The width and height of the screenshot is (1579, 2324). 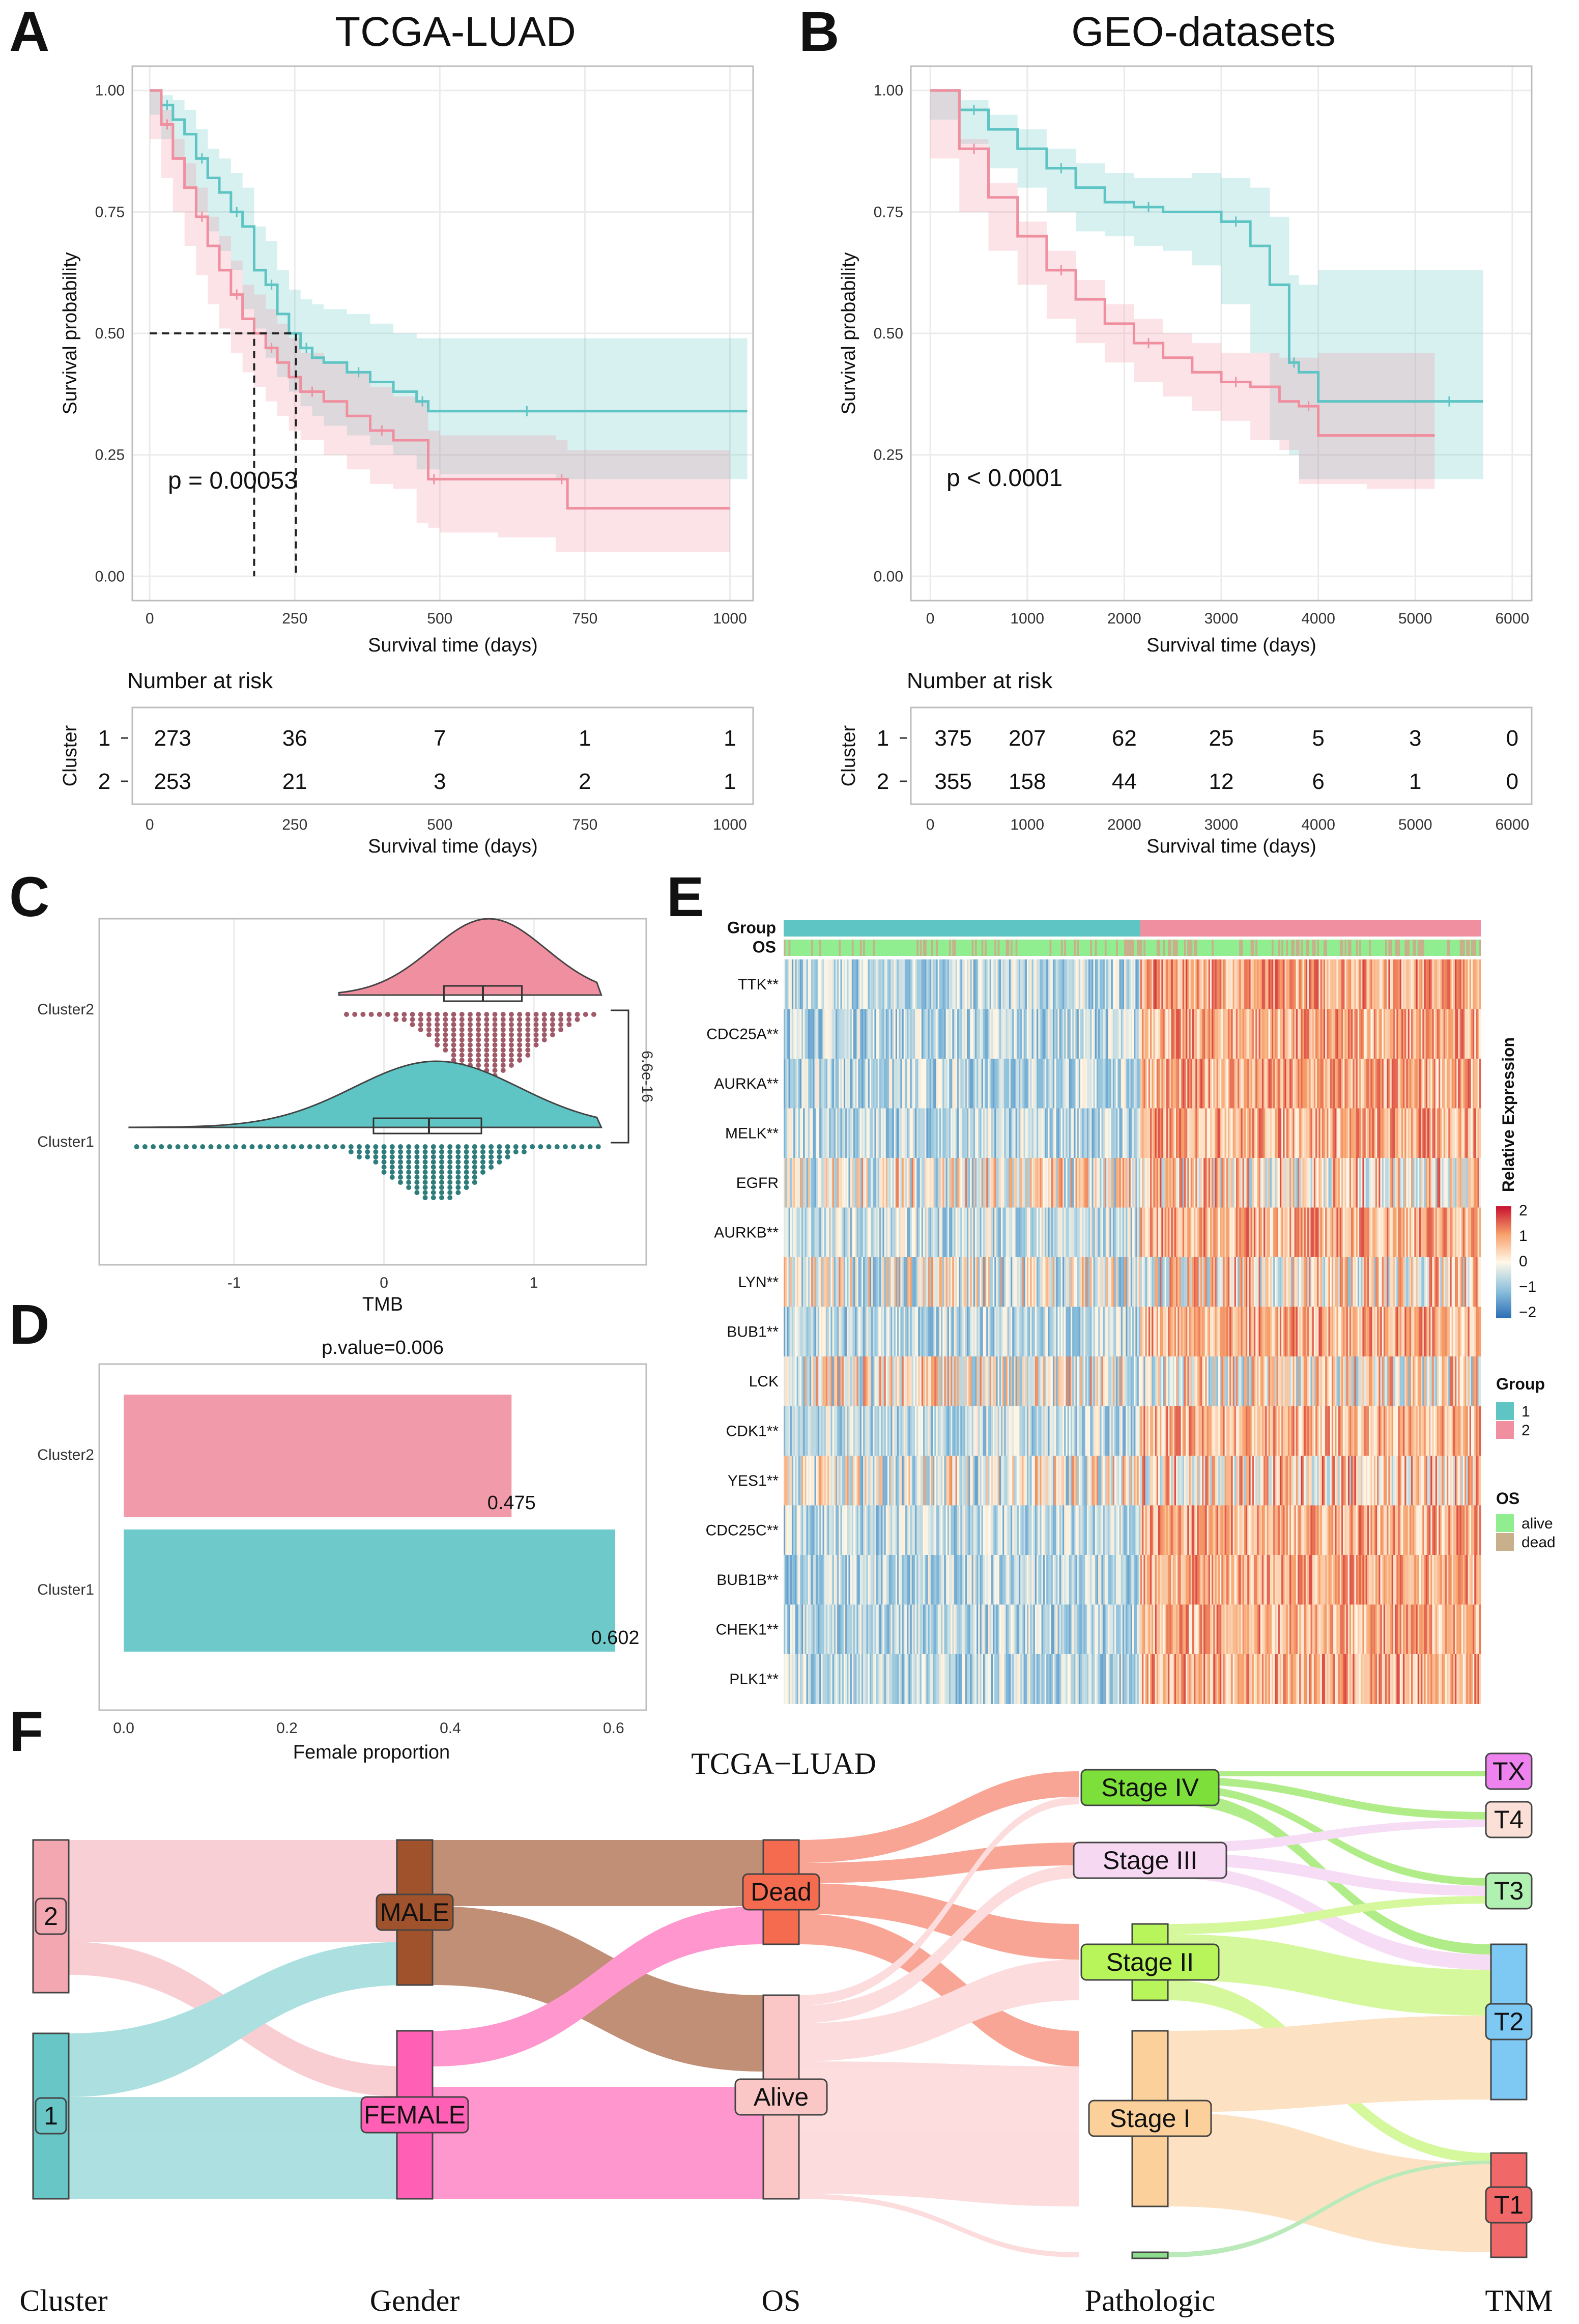 What do you see at coordinates (953, 738) in the screenshot?
I see `B-risk-0-0: 375` at bounding box center [953, 738].